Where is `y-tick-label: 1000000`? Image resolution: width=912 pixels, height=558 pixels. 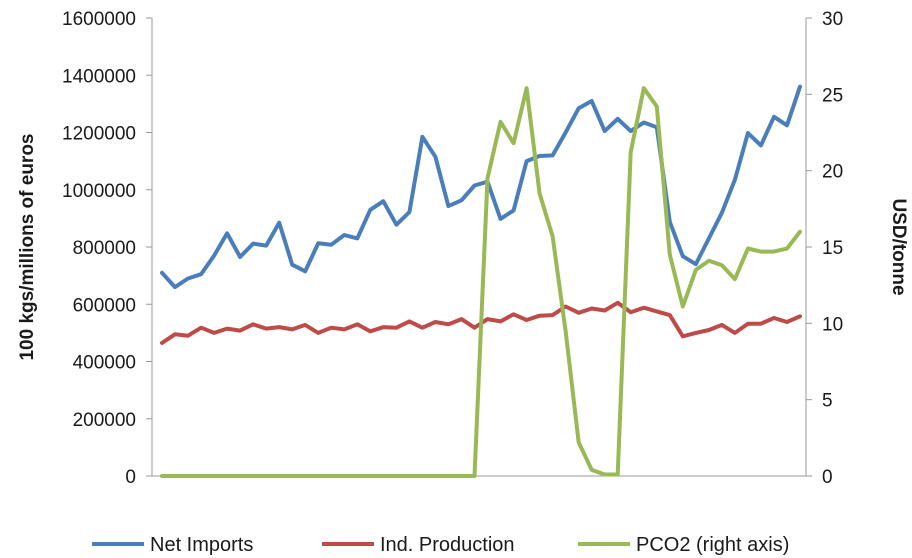
y-tick-label: 1000000 is located at coordinates (99, 191).